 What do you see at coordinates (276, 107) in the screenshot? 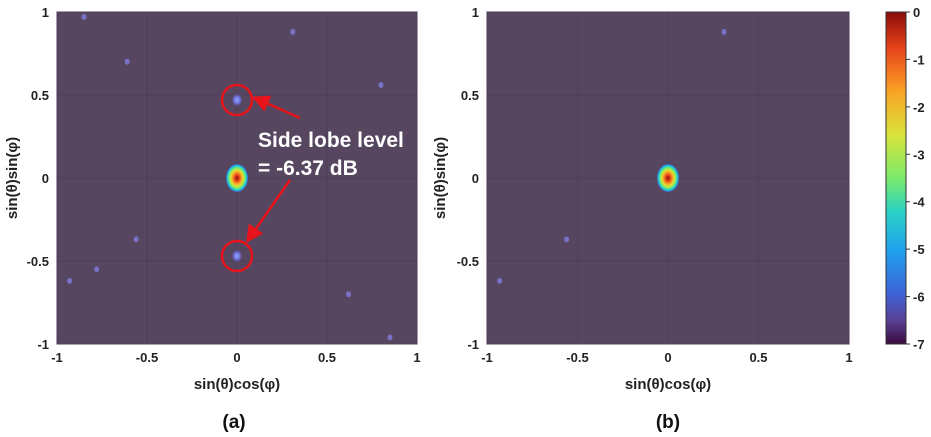
I see `annotation-arrow-up` at bounding box center [276, 107].